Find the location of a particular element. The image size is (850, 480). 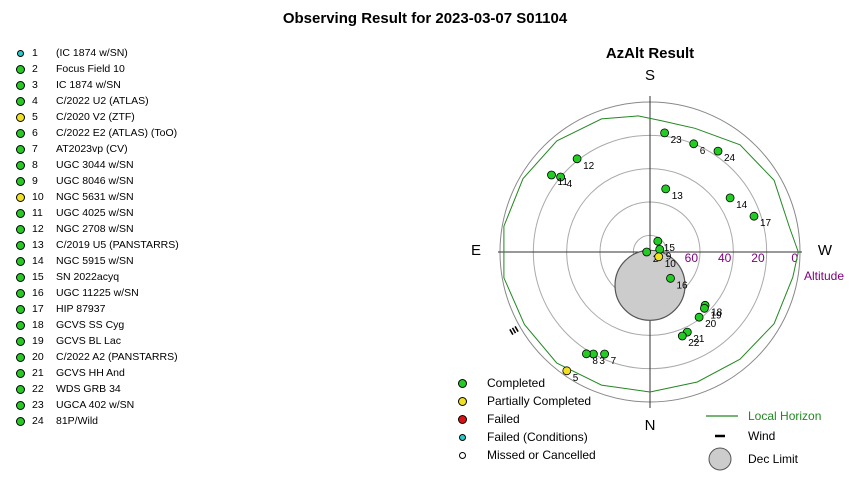

target-name: C/2019 U5 (PANSTARRS) is located at coordinates (117, 245).